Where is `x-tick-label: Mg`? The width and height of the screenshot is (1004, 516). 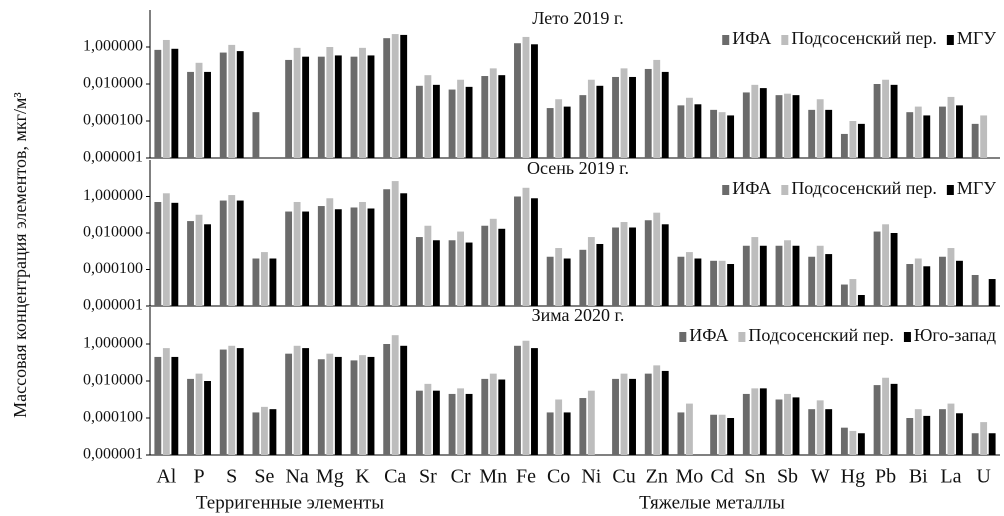 x-tick-label: Mg is located at coordinates (330, 477).